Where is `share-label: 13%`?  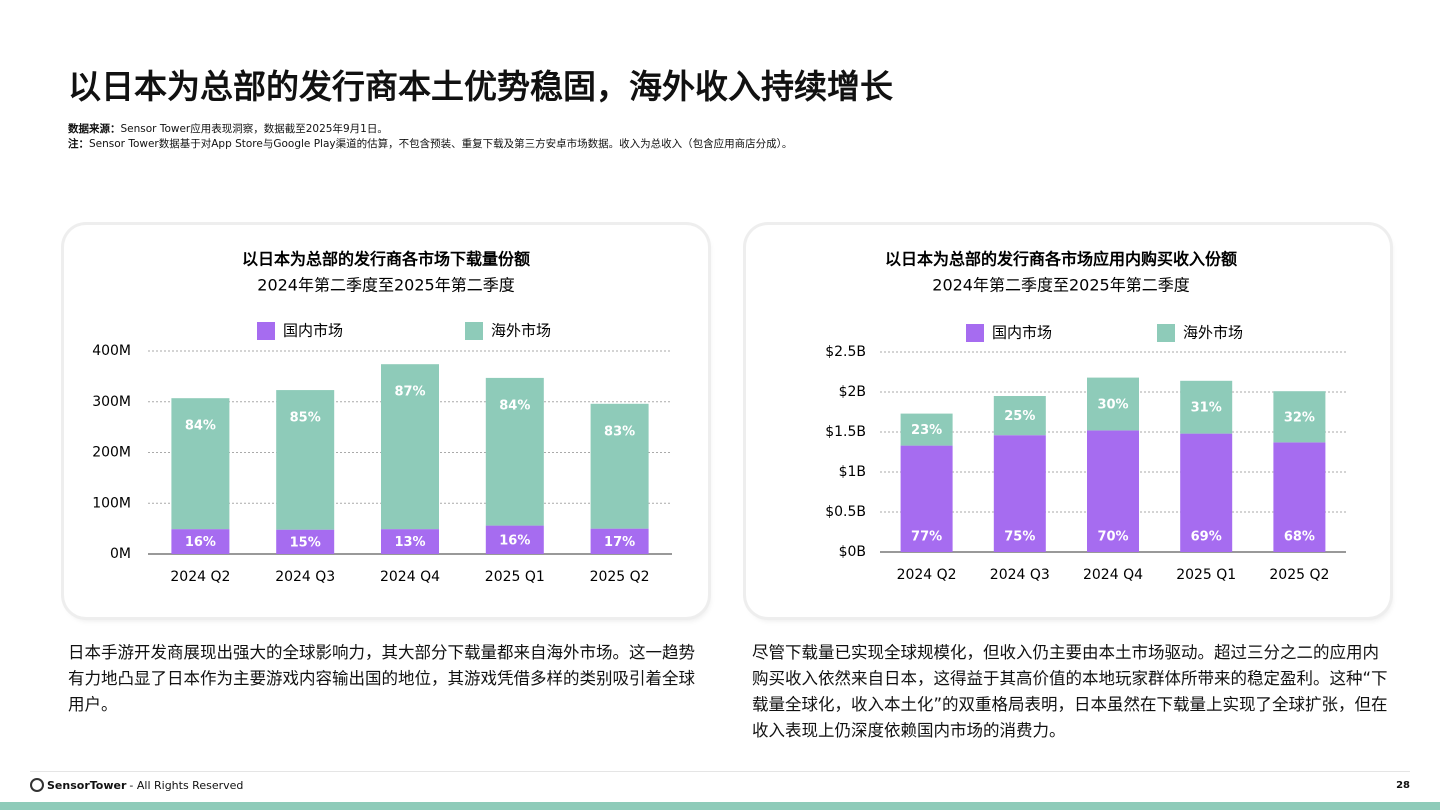 share-label: 13% is located at coordinates (409, 542).